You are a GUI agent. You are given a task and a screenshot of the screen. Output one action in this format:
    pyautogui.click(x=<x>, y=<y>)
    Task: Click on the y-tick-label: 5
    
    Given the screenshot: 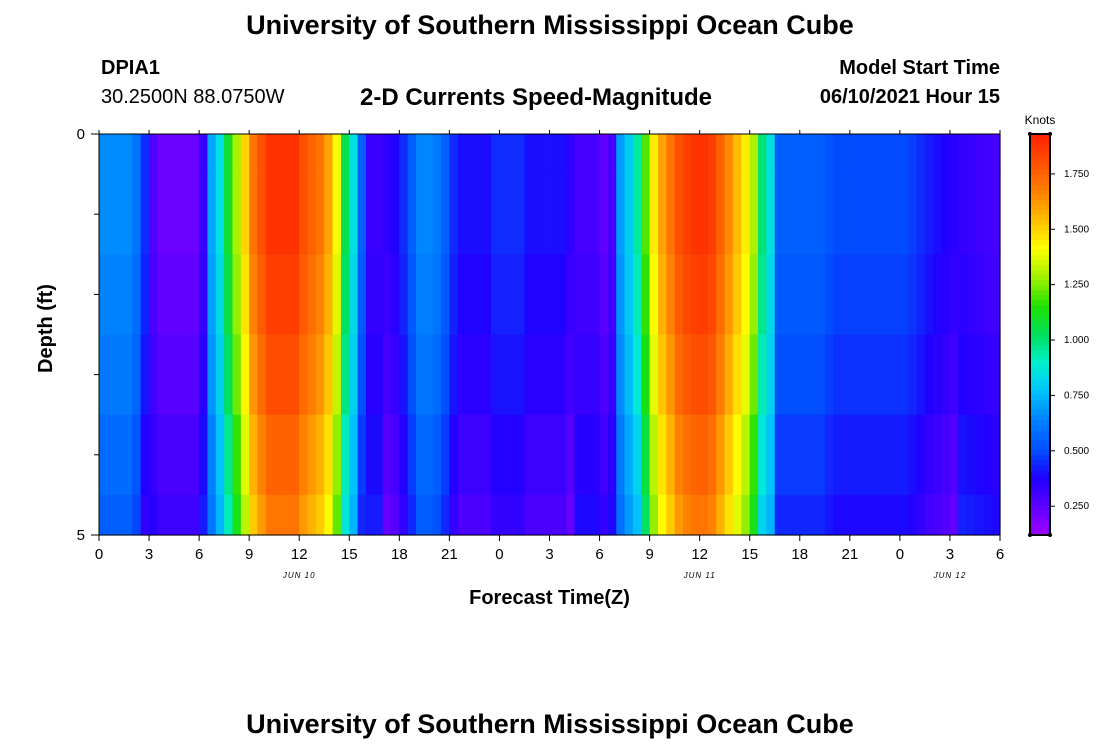 What is the action you would take?
    pyautogui.click(x=81, y=535)
    